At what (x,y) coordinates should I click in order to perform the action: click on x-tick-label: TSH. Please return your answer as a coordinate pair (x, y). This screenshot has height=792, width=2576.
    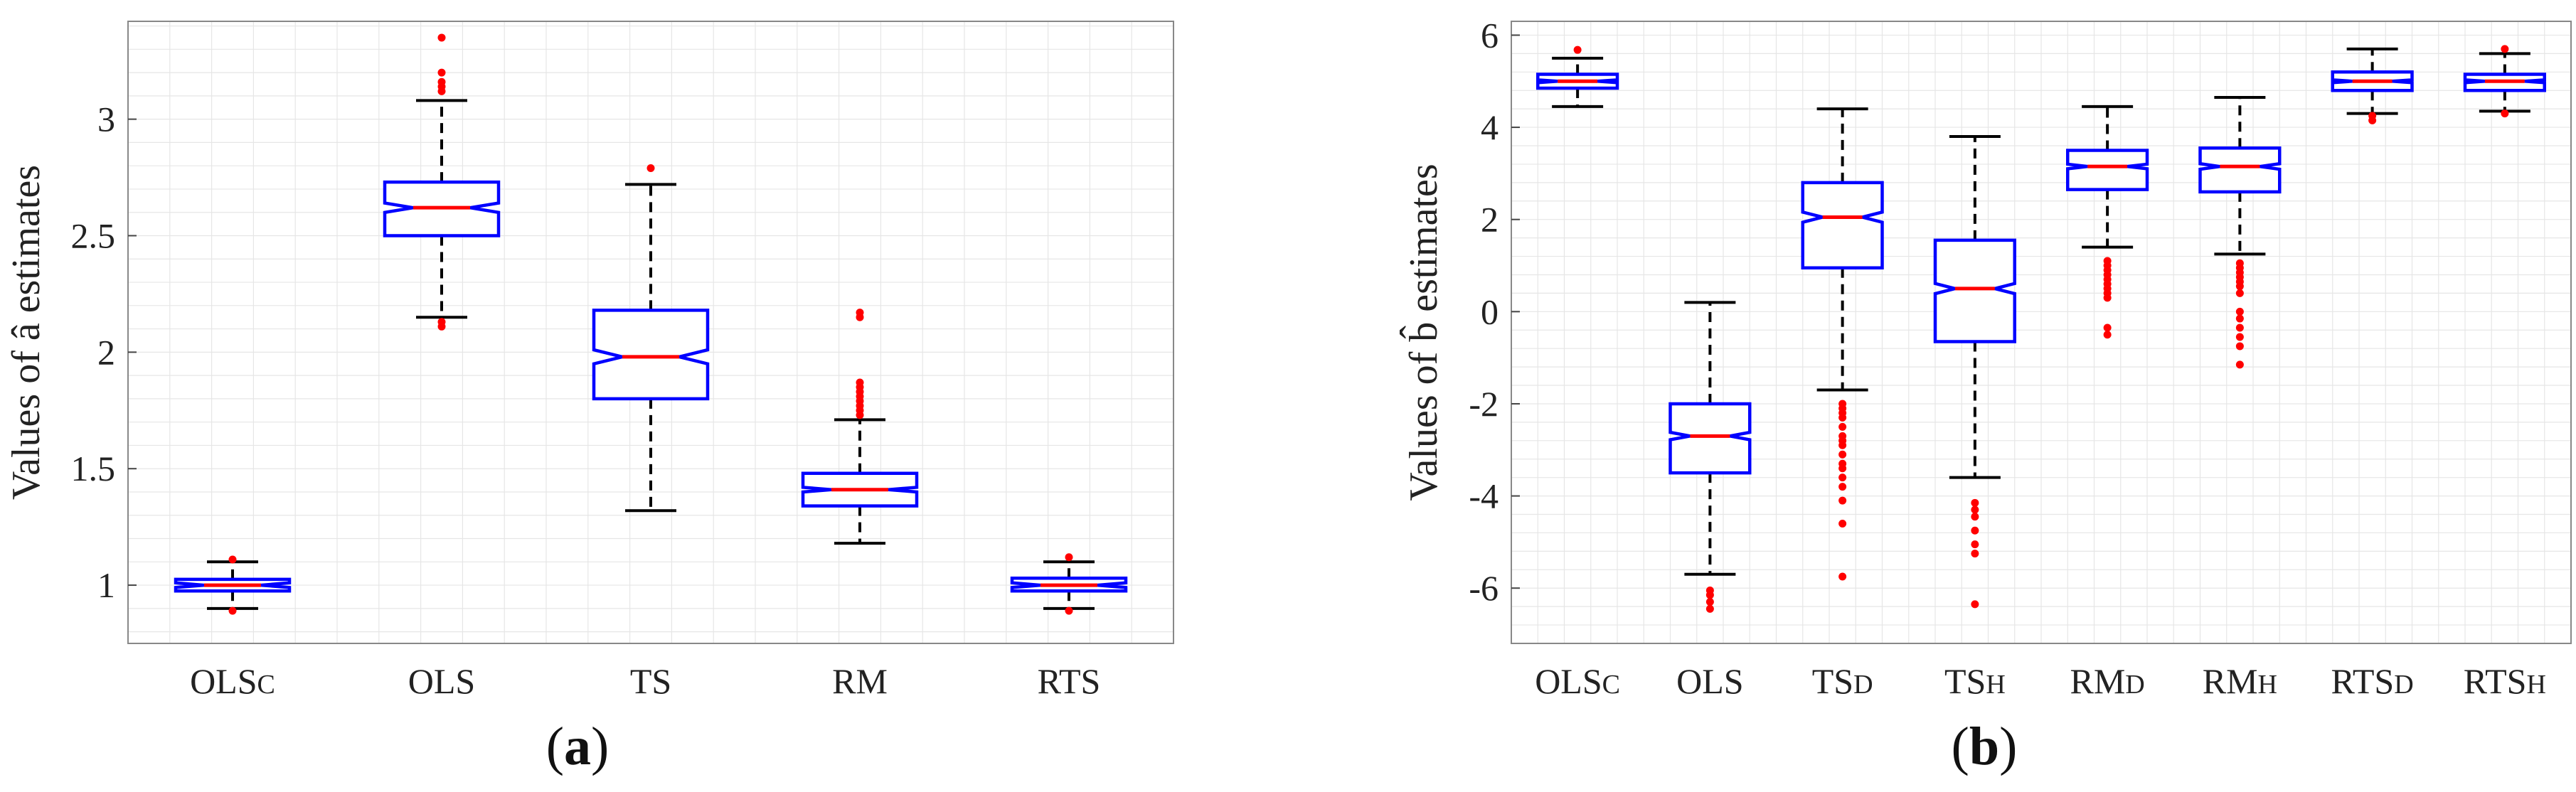
    Looking at the image, I should click on (1975, 681).